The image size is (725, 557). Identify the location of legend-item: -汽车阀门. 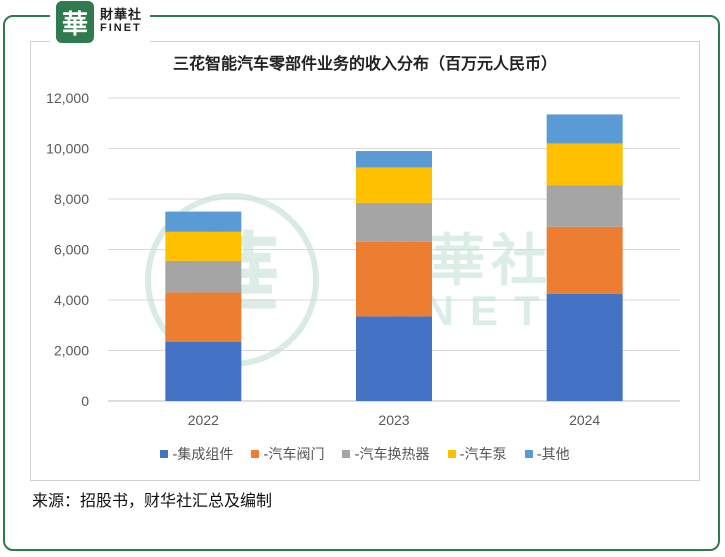
(287, 454).